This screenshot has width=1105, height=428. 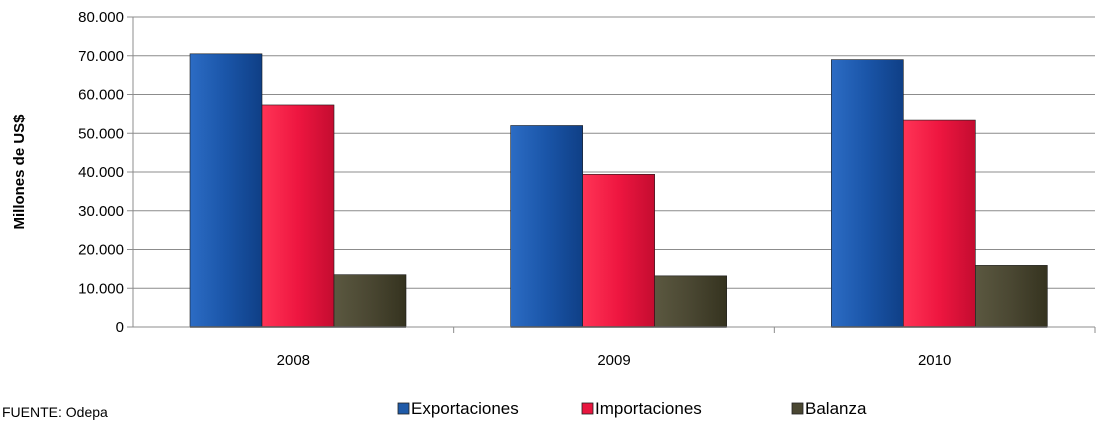 I want to click on y-tick-label: 20.000, so click(x=101, y=250).